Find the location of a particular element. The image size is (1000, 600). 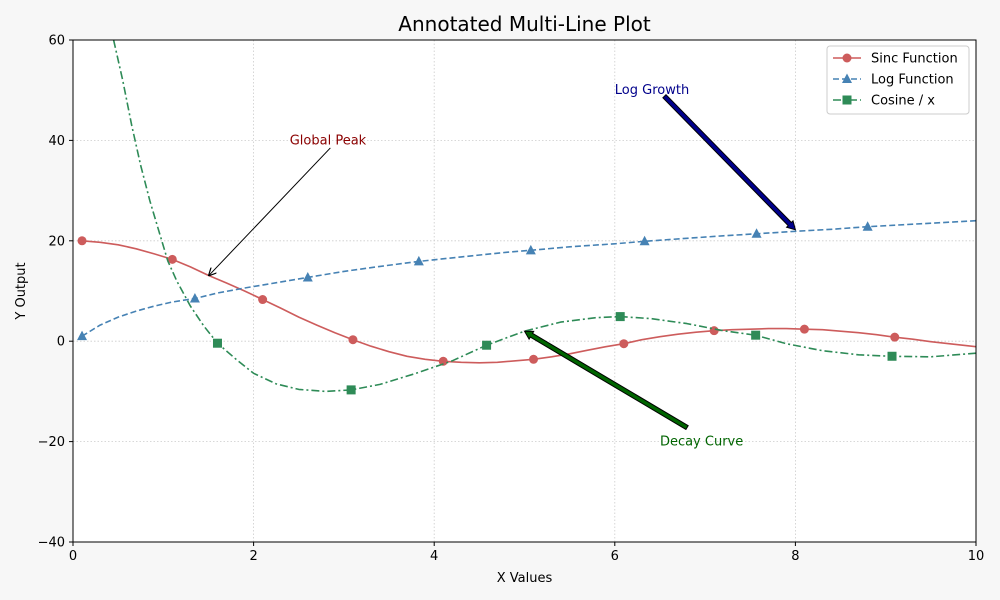

x-tick-label: 6 is located at coordinates (615, 556).